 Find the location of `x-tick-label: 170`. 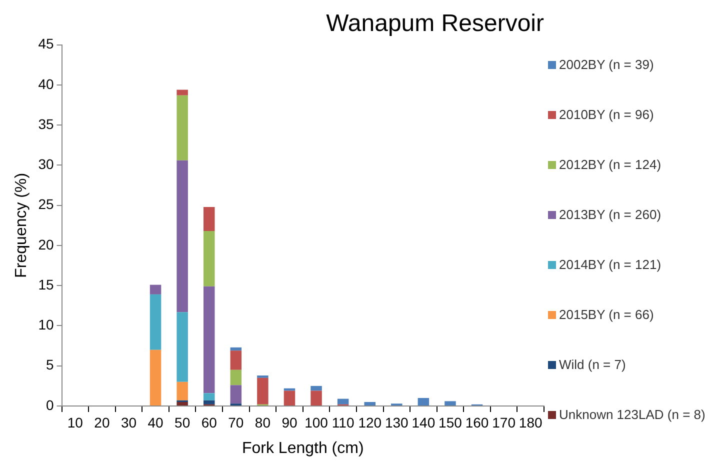

x-tick-label: 170 is located at coordinates (504, 422).